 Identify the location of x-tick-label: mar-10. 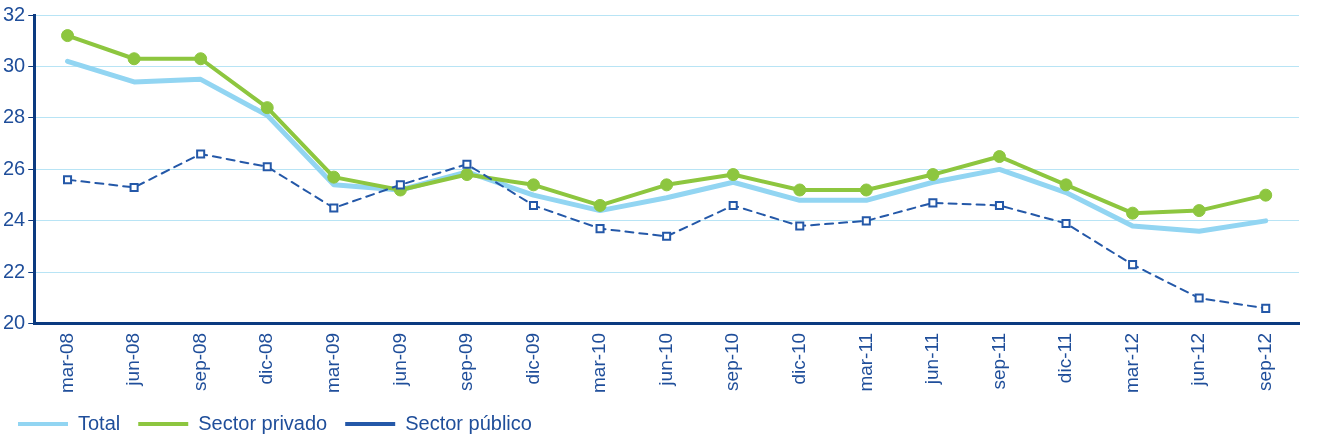
(599, 363).